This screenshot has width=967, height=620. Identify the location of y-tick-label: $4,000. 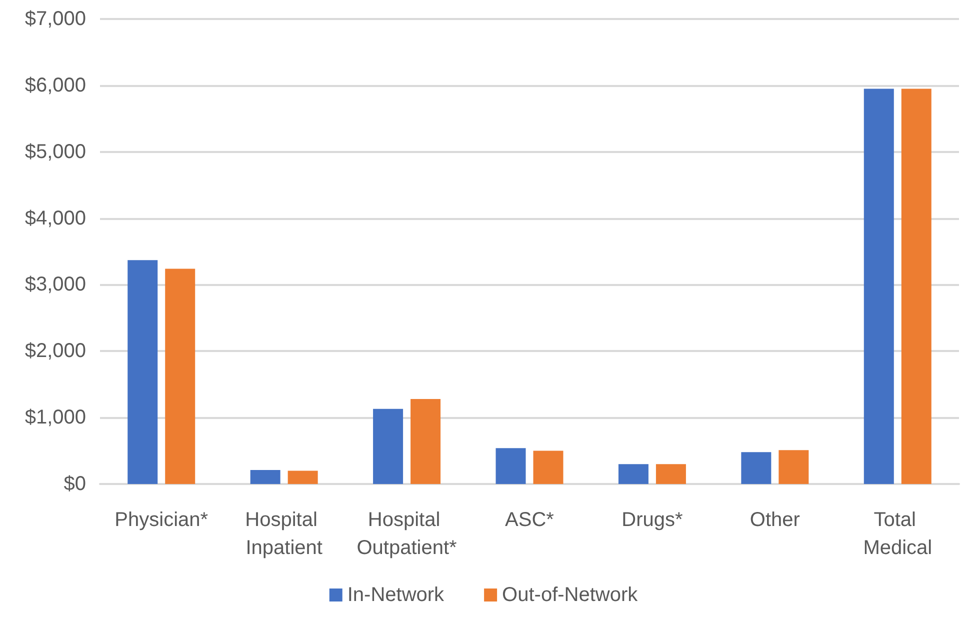
(55, 218).